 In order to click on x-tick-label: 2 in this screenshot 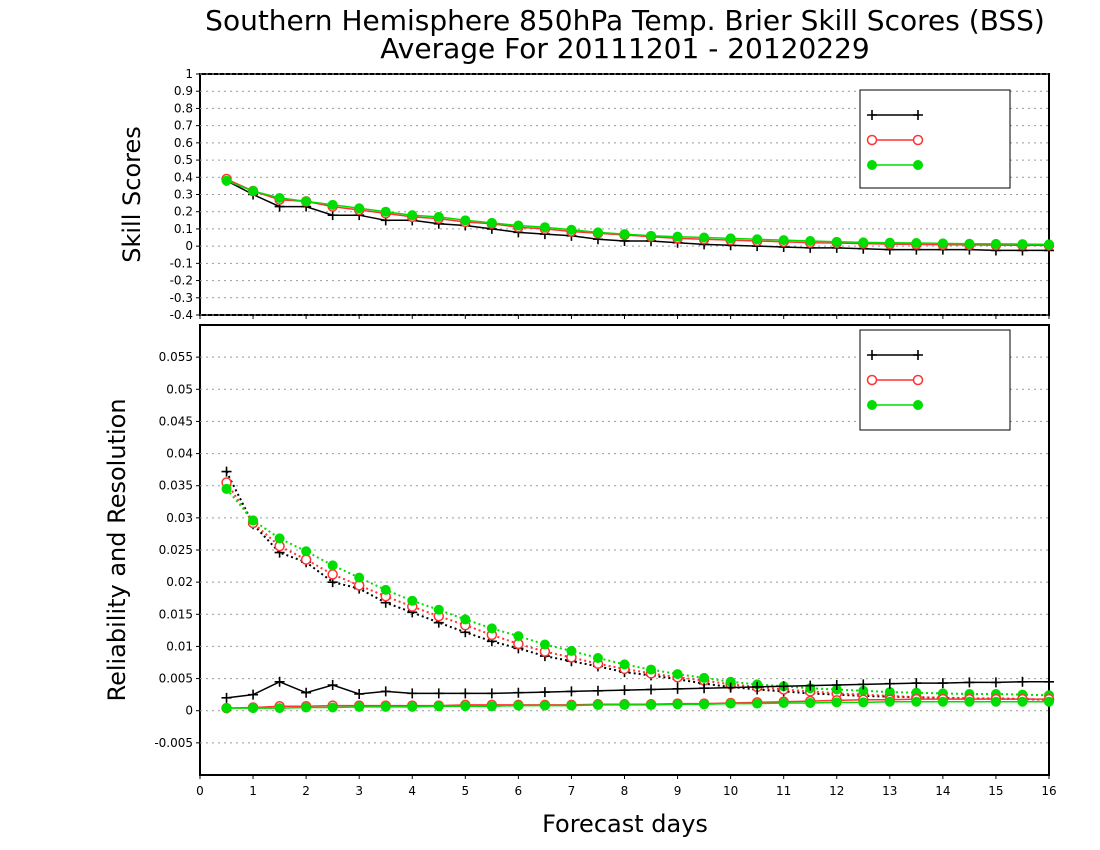, I will do `click(306, 791)`.